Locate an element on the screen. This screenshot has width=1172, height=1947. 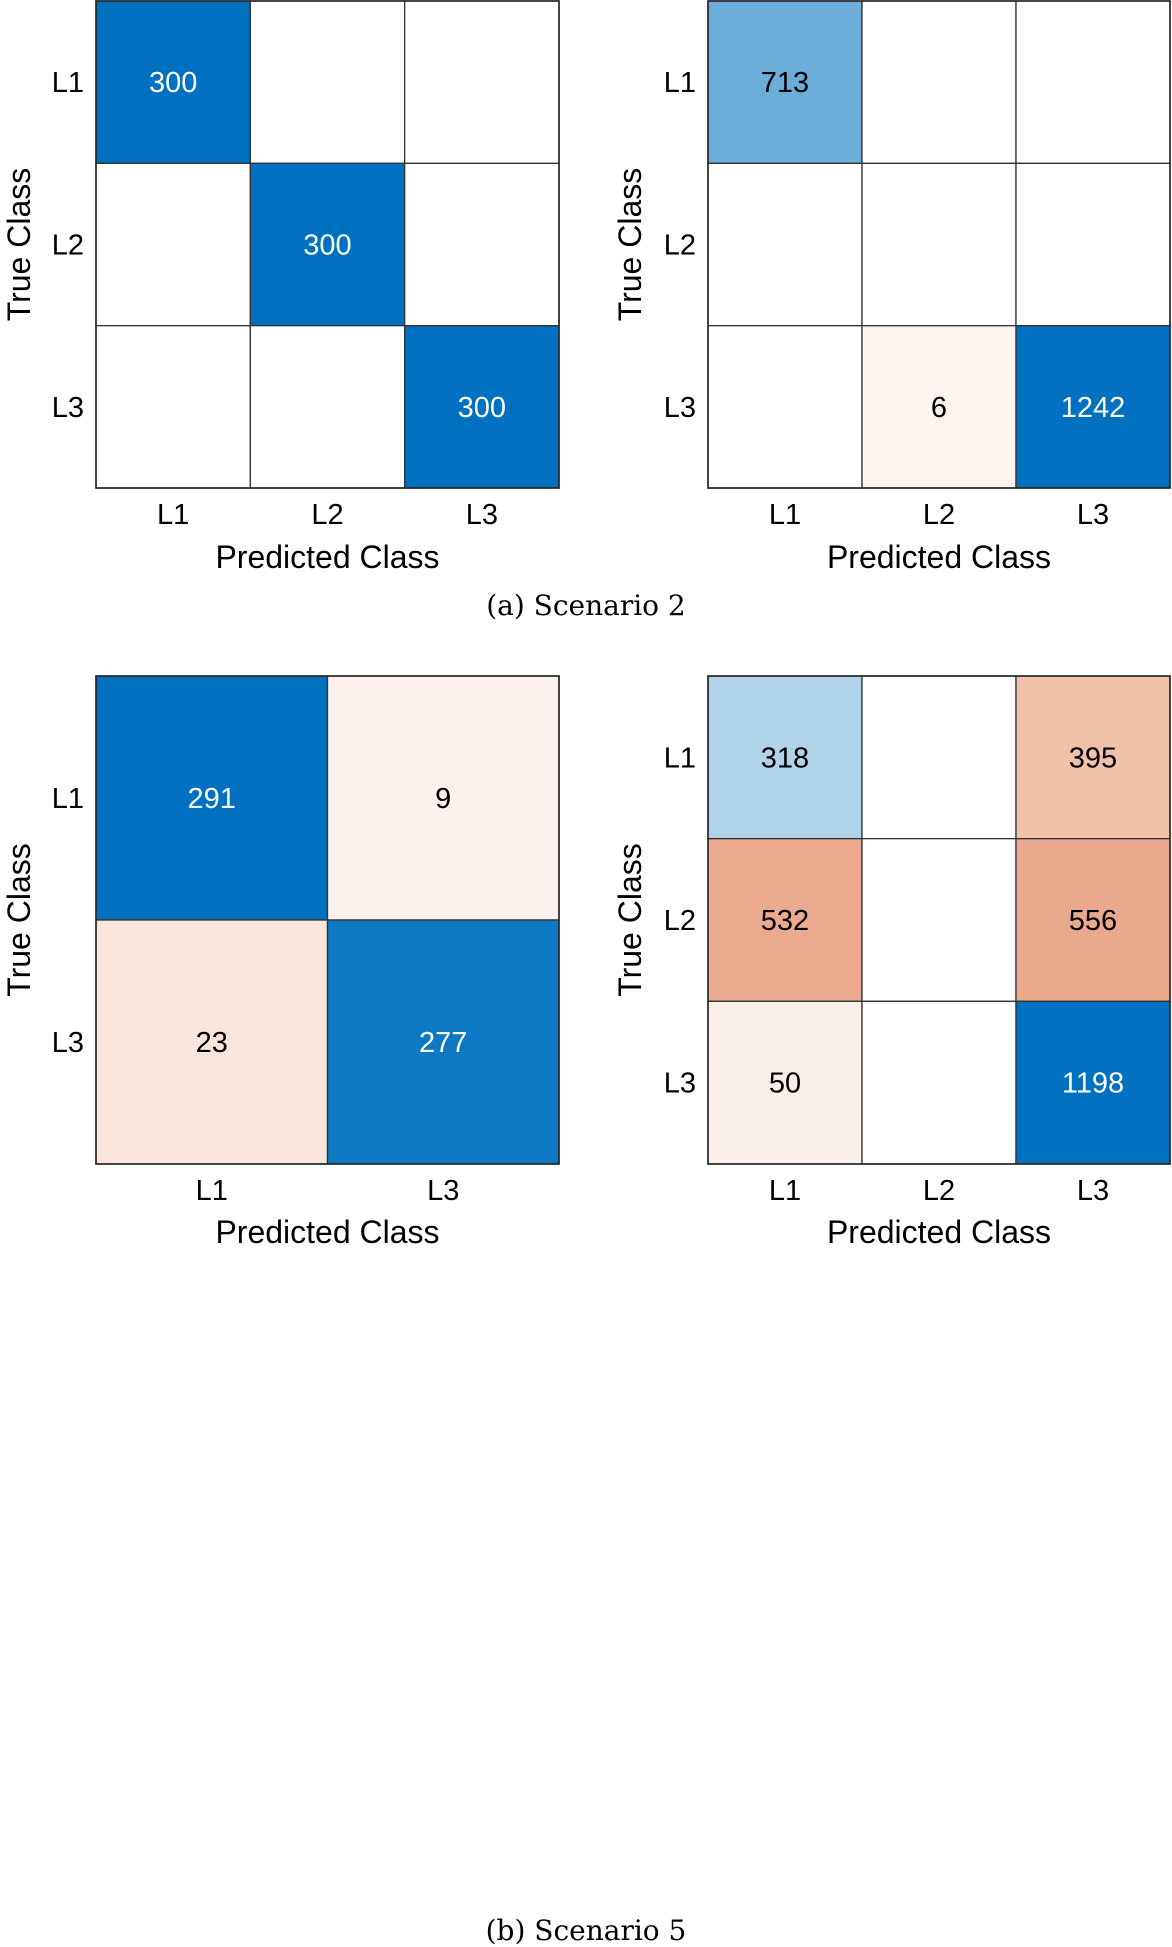
cell-value-label: 9 is located at coordinates (443, 799).